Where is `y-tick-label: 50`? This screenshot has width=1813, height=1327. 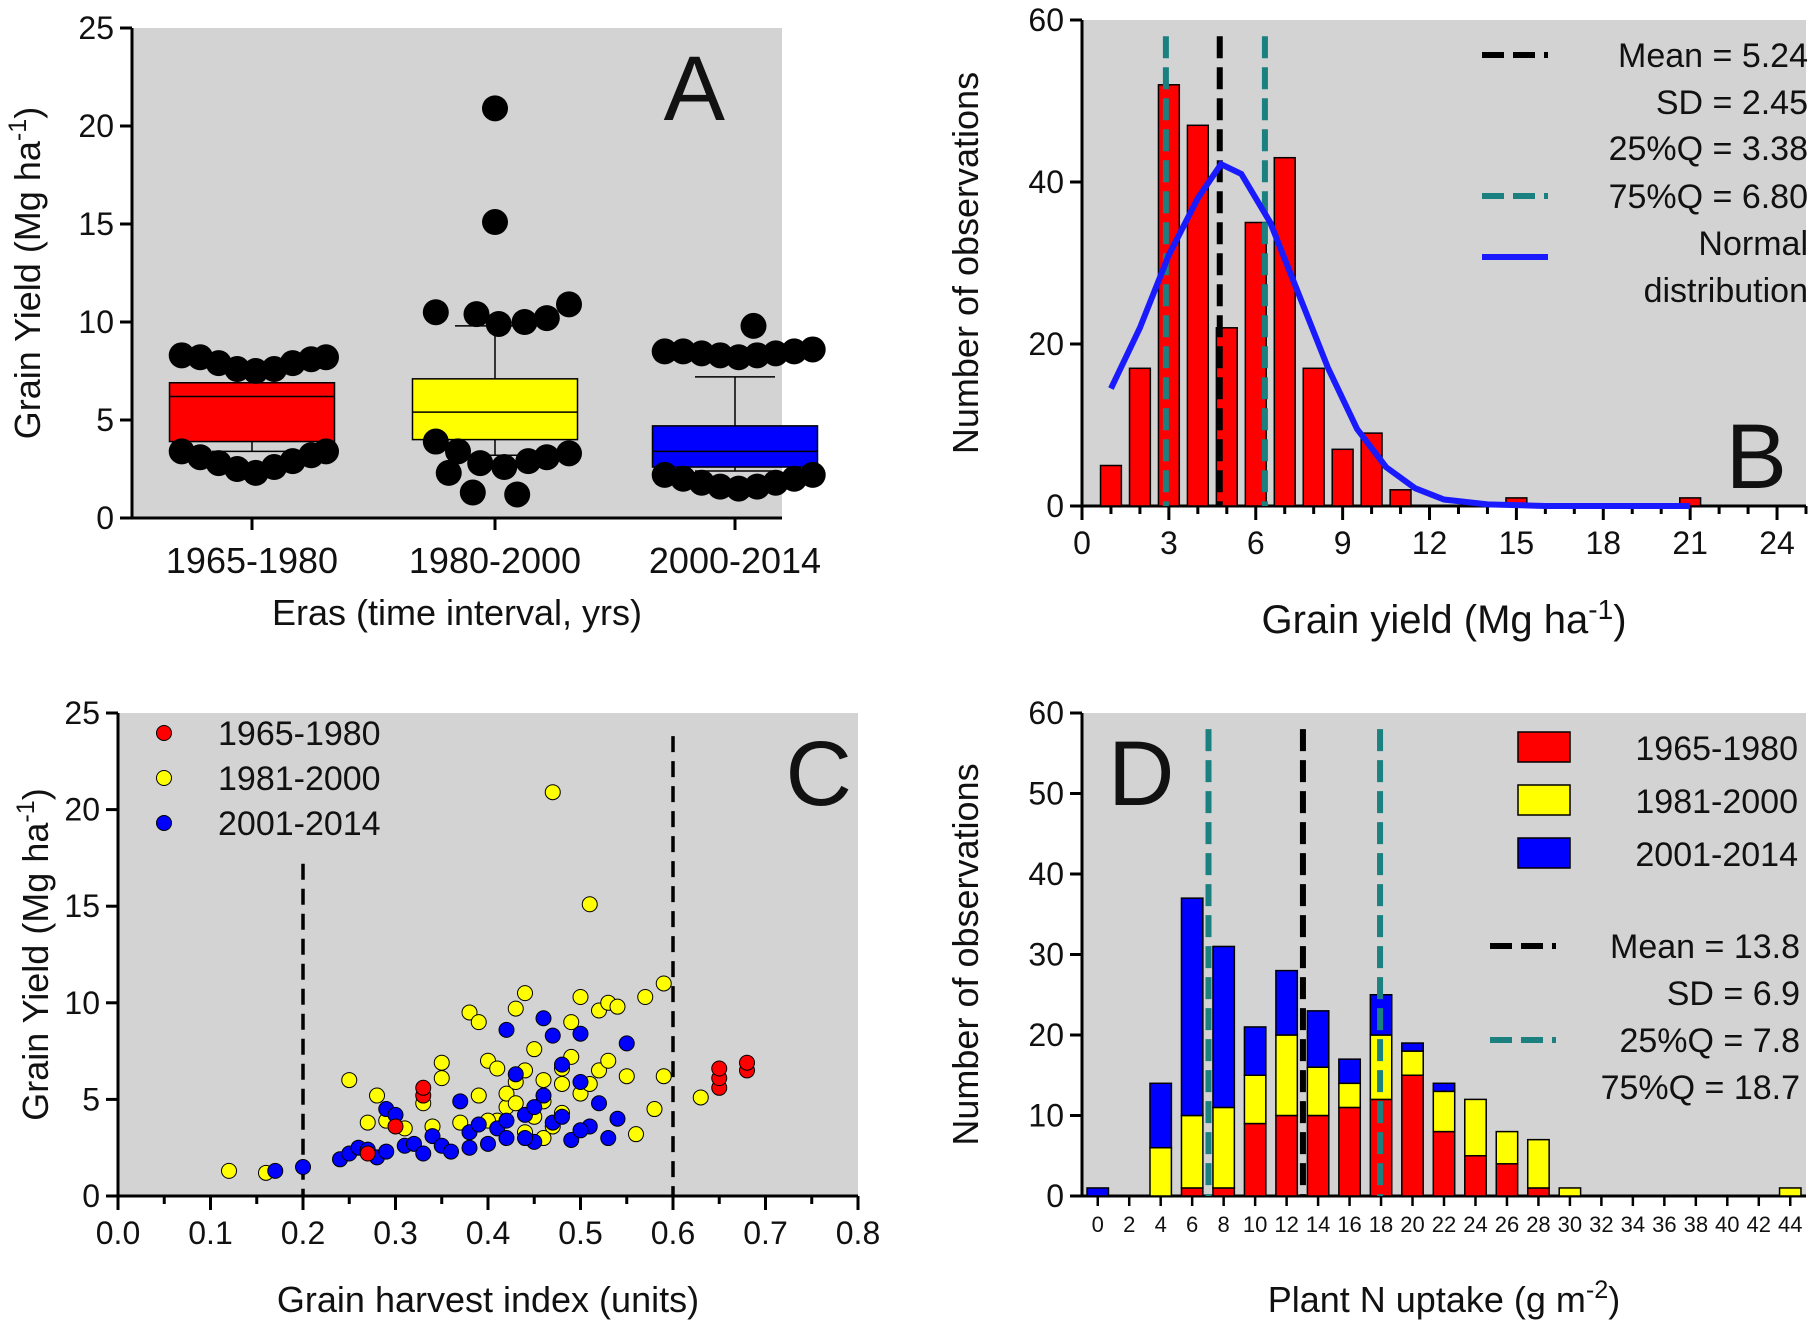
y-tick-label: 50 is located at coordinates (1046, 794).